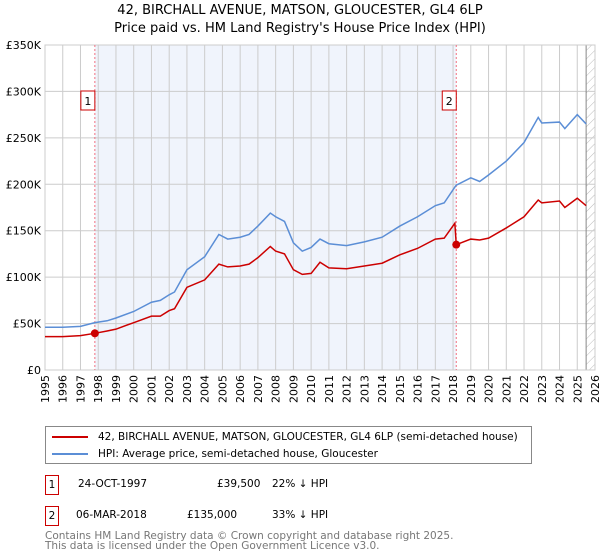  Describe the element at coordinates (63, 389) in the screenshot. I see `x-tick-label: 1996` at that location.